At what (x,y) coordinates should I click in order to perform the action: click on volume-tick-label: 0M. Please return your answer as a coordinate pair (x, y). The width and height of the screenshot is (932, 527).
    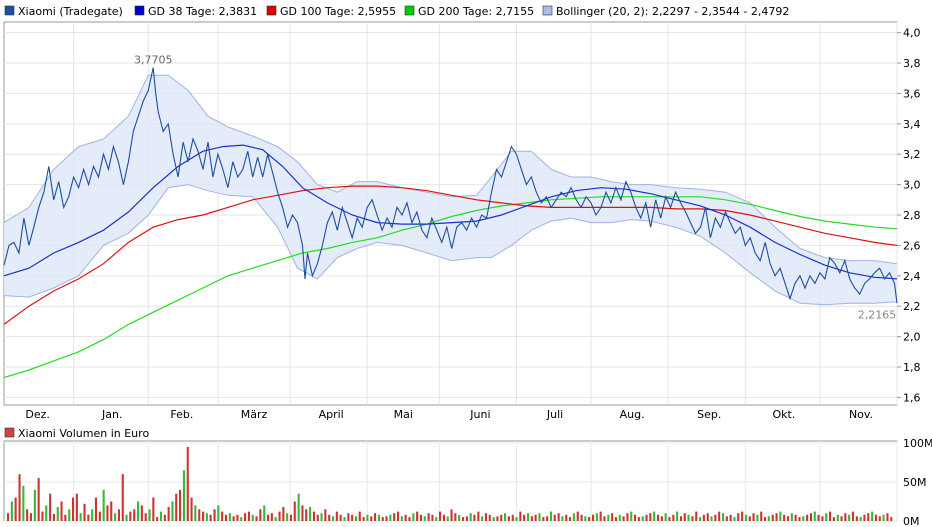
    Looking at the image, I should click on (911, 521).